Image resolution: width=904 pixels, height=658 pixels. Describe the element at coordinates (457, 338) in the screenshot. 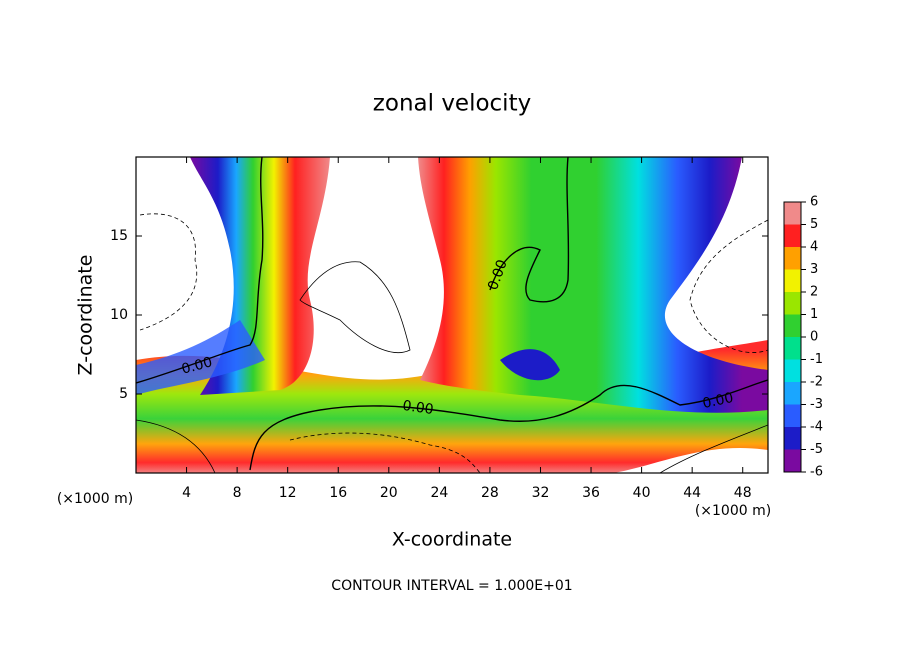

I see `contour-labels: 0.00 0.00 0.00 0.00 0.00` at that location.